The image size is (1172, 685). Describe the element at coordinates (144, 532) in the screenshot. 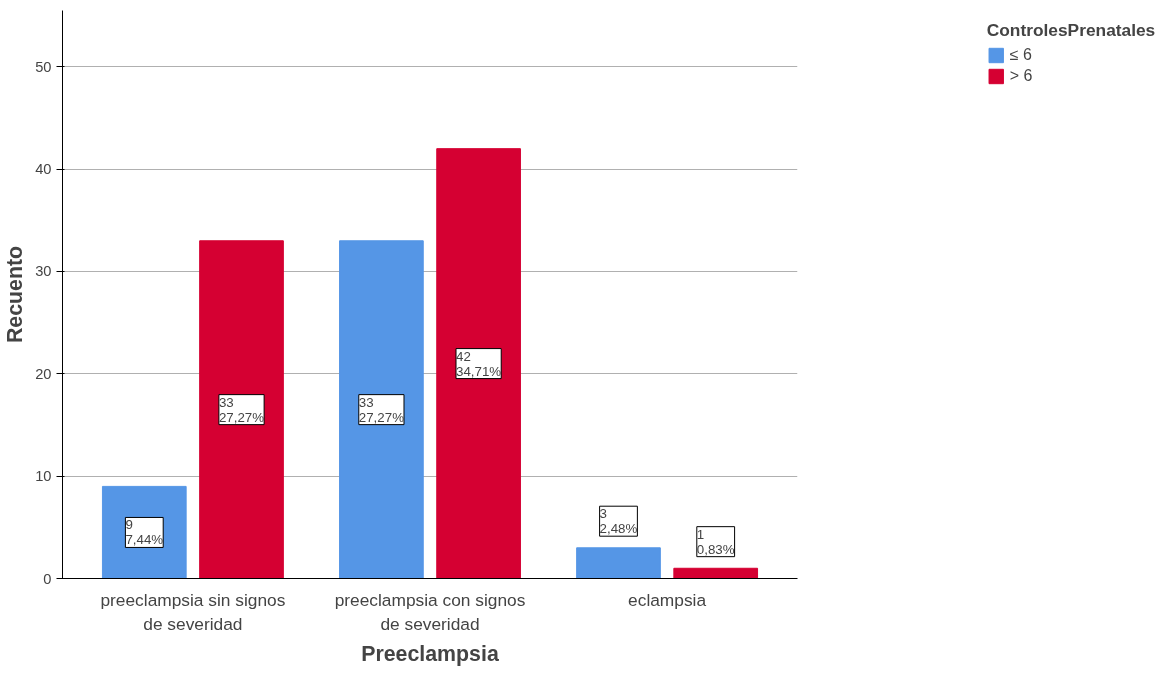

I see `data-label: 9 7,44%` at that location.